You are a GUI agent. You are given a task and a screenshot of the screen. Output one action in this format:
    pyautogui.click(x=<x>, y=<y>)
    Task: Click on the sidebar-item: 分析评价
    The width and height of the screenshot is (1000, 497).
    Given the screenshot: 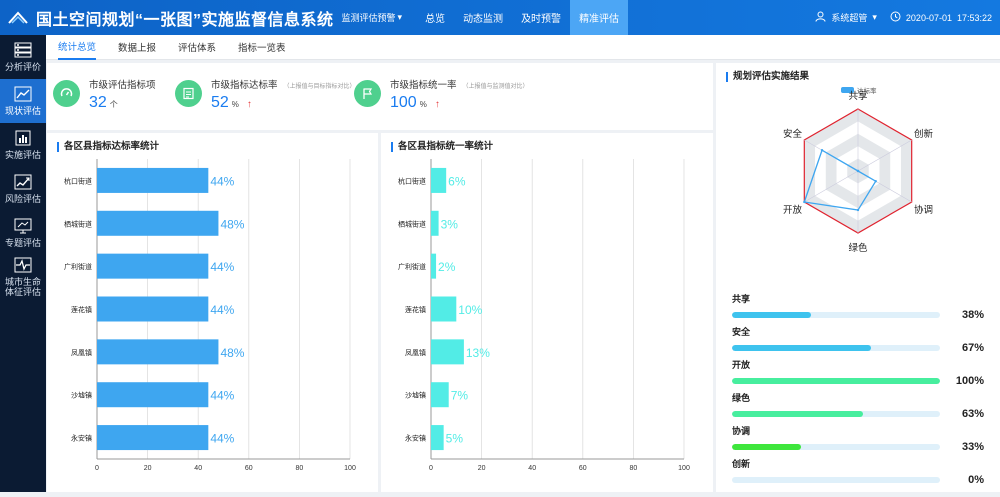 What is the action you would take?
    pyautogui.click(x=23, y=57)
    